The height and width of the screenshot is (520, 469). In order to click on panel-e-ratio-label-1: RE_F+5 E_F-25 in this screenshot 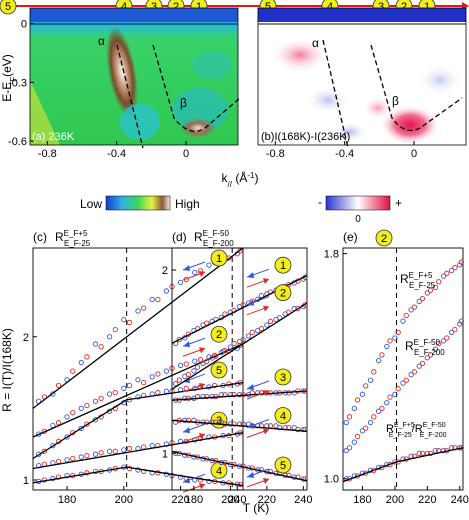, I will do `click(418, 280)`.